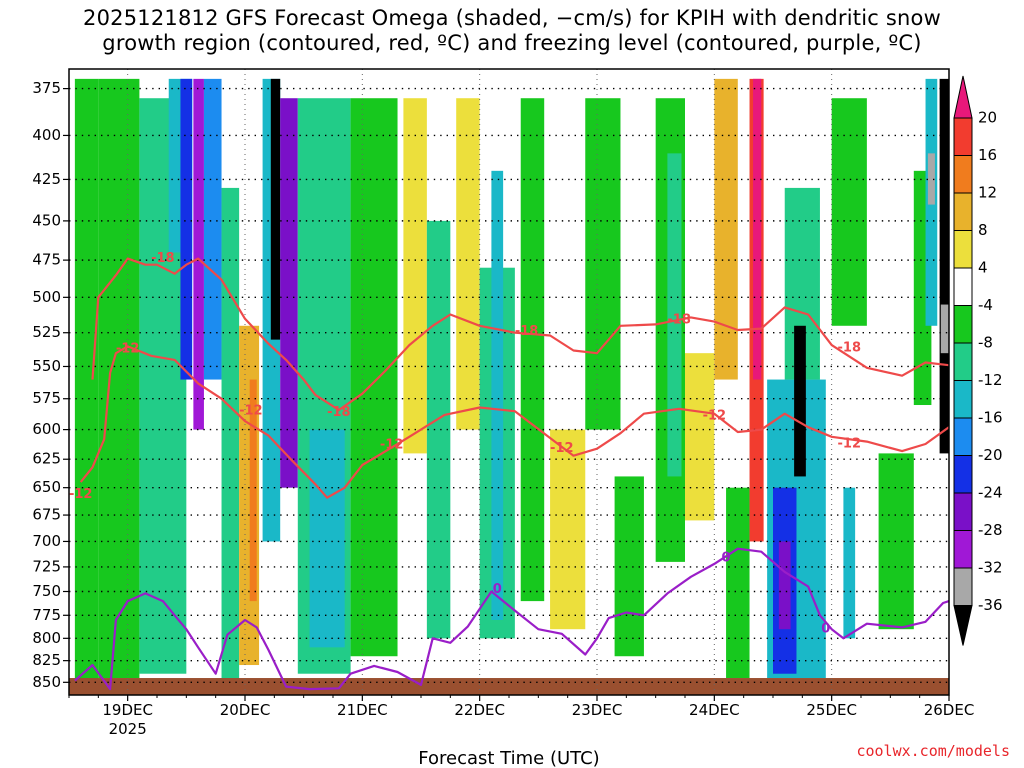 Image resolution: width=1024 pixels, height=768 pixels. I want to click on colorbar-tick-label: 16, so click(987, 155).